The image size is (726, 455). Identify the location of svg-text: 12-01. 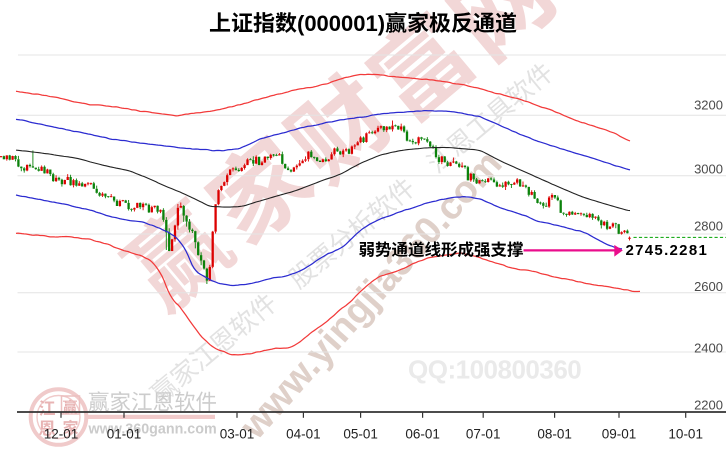
(61, 434).